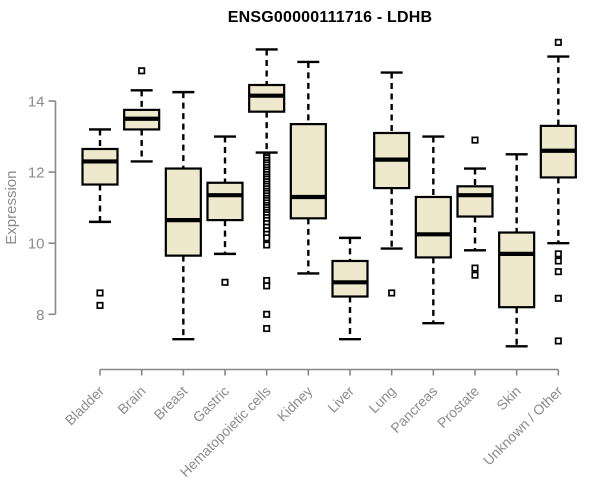 This screenshot has width=600, height=500. Describe the element at coordinates (40, 315) in the screenshot. I see `y-axis-tick-label: 8` at that location.